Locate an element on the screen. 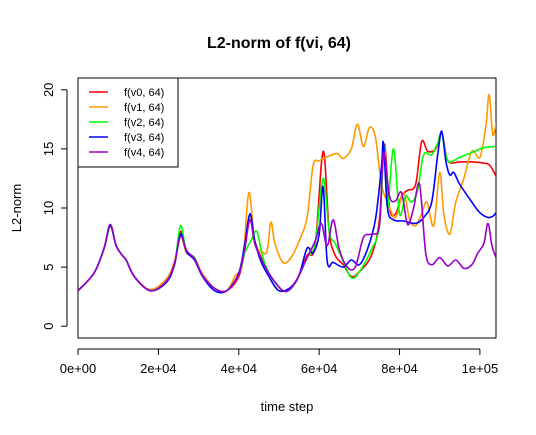 The width and height of the screenshot is (536, 435). legend-label: f(v2, 64) is located at coordinates (144, 123).